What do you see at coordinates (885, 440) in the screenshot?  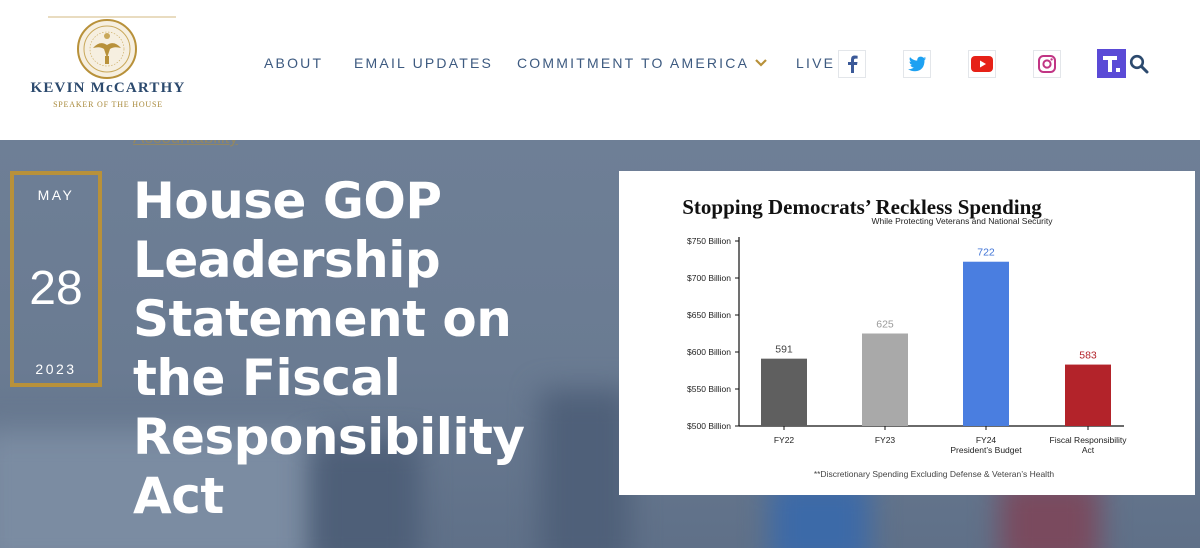 I see `x-tick-label: FY23` at bounding box center [885, 440].